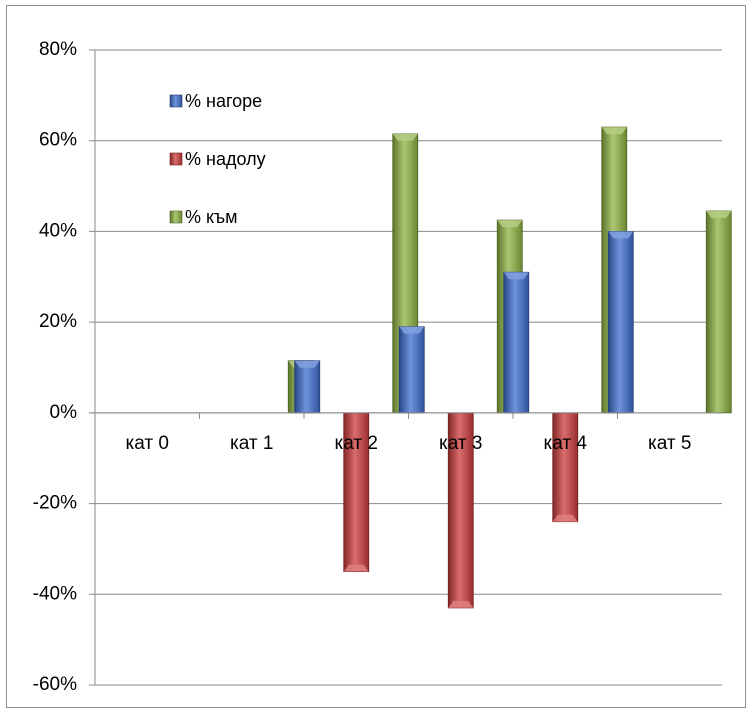 The width and height of the screenshot is (753, 713). I want to click on x-axis-category-labels: кат 0 кат 1 кат 2 кат 3 кат 4 кат 5, so click(409, 443).